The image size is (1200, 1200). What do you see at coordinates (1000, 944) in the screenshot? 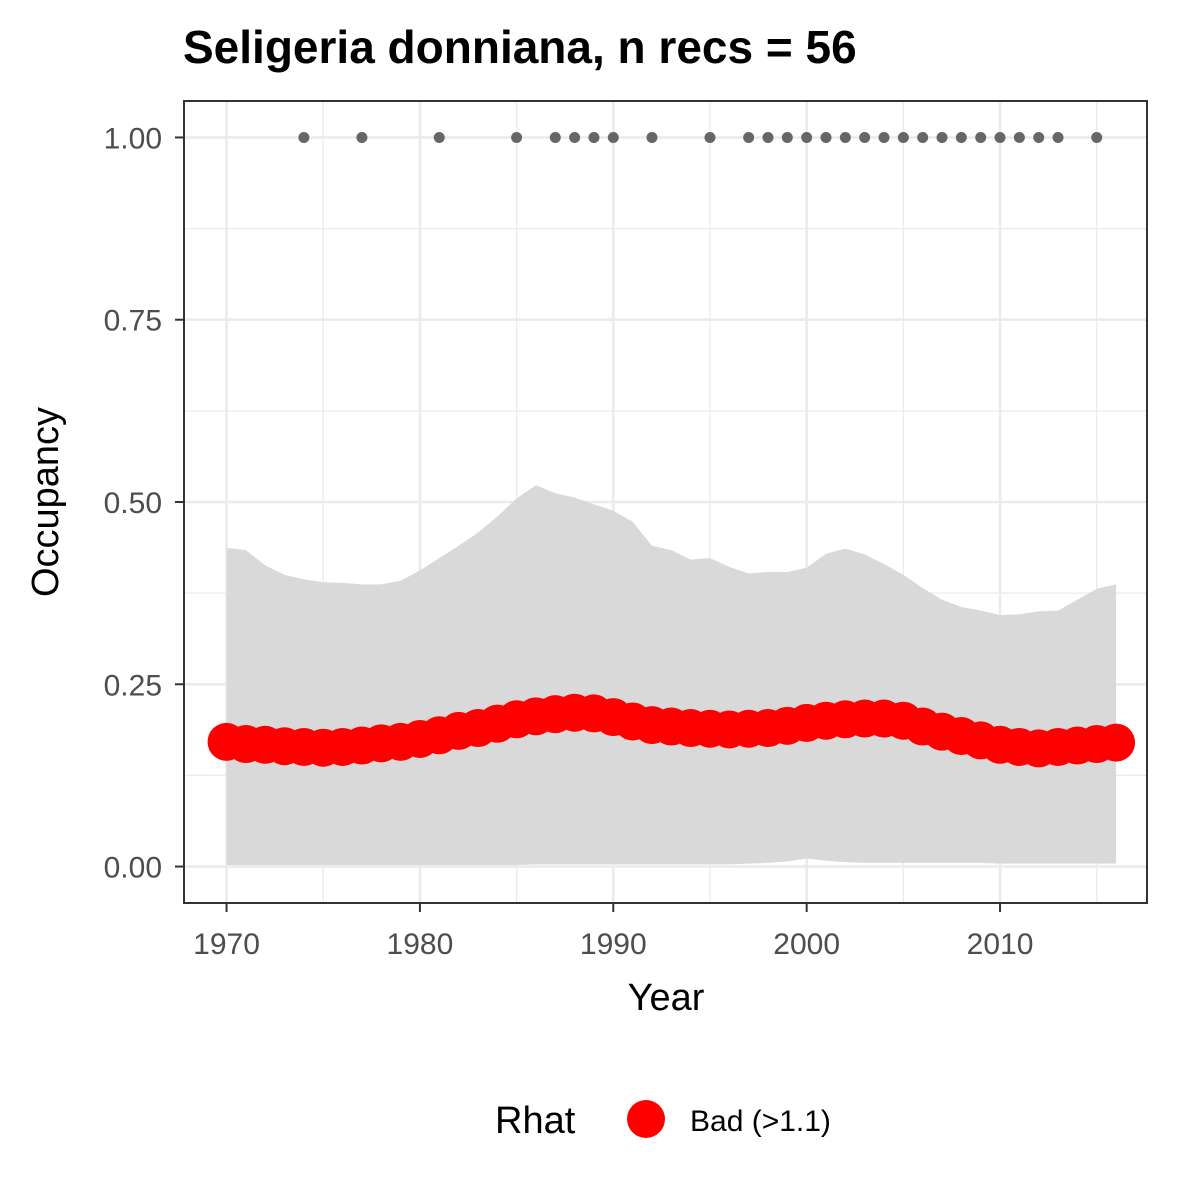
I see `x-tick-label: 2010` at bounding box center [1000, 944].